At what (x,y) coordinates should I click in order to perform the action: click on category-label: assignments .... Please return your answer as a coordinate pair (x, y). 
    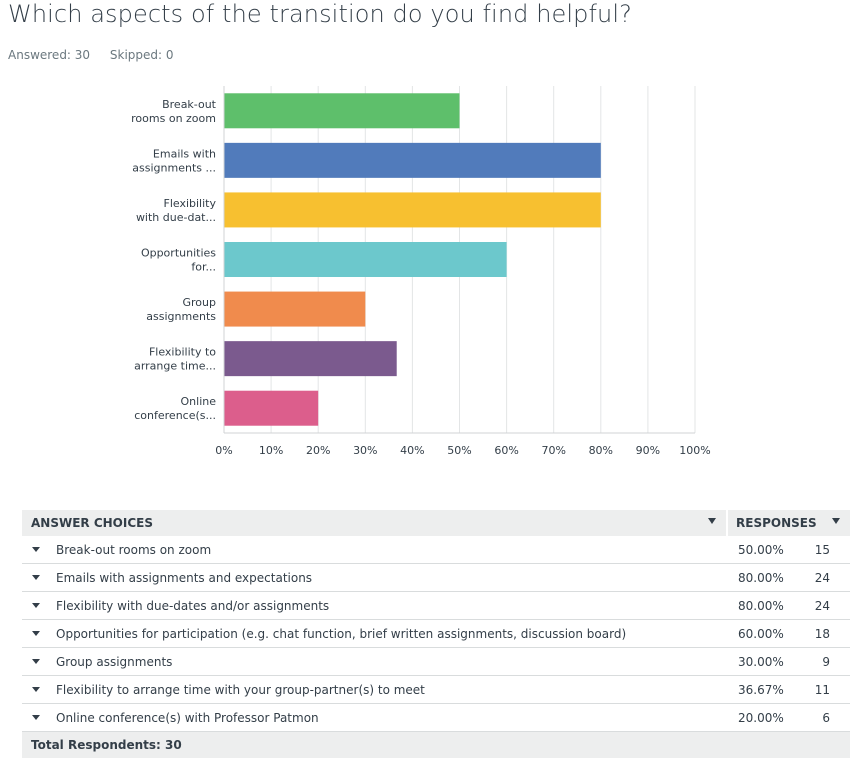
    Looking at the image, I should click on (174, 167).